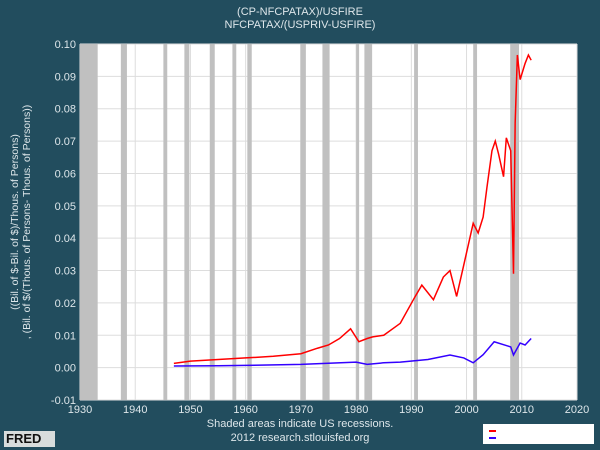  What do you see at coordinates (65, 336) in the screenshot?
I see `y-tick-label: 0.01` at bounding box center [65, 336].